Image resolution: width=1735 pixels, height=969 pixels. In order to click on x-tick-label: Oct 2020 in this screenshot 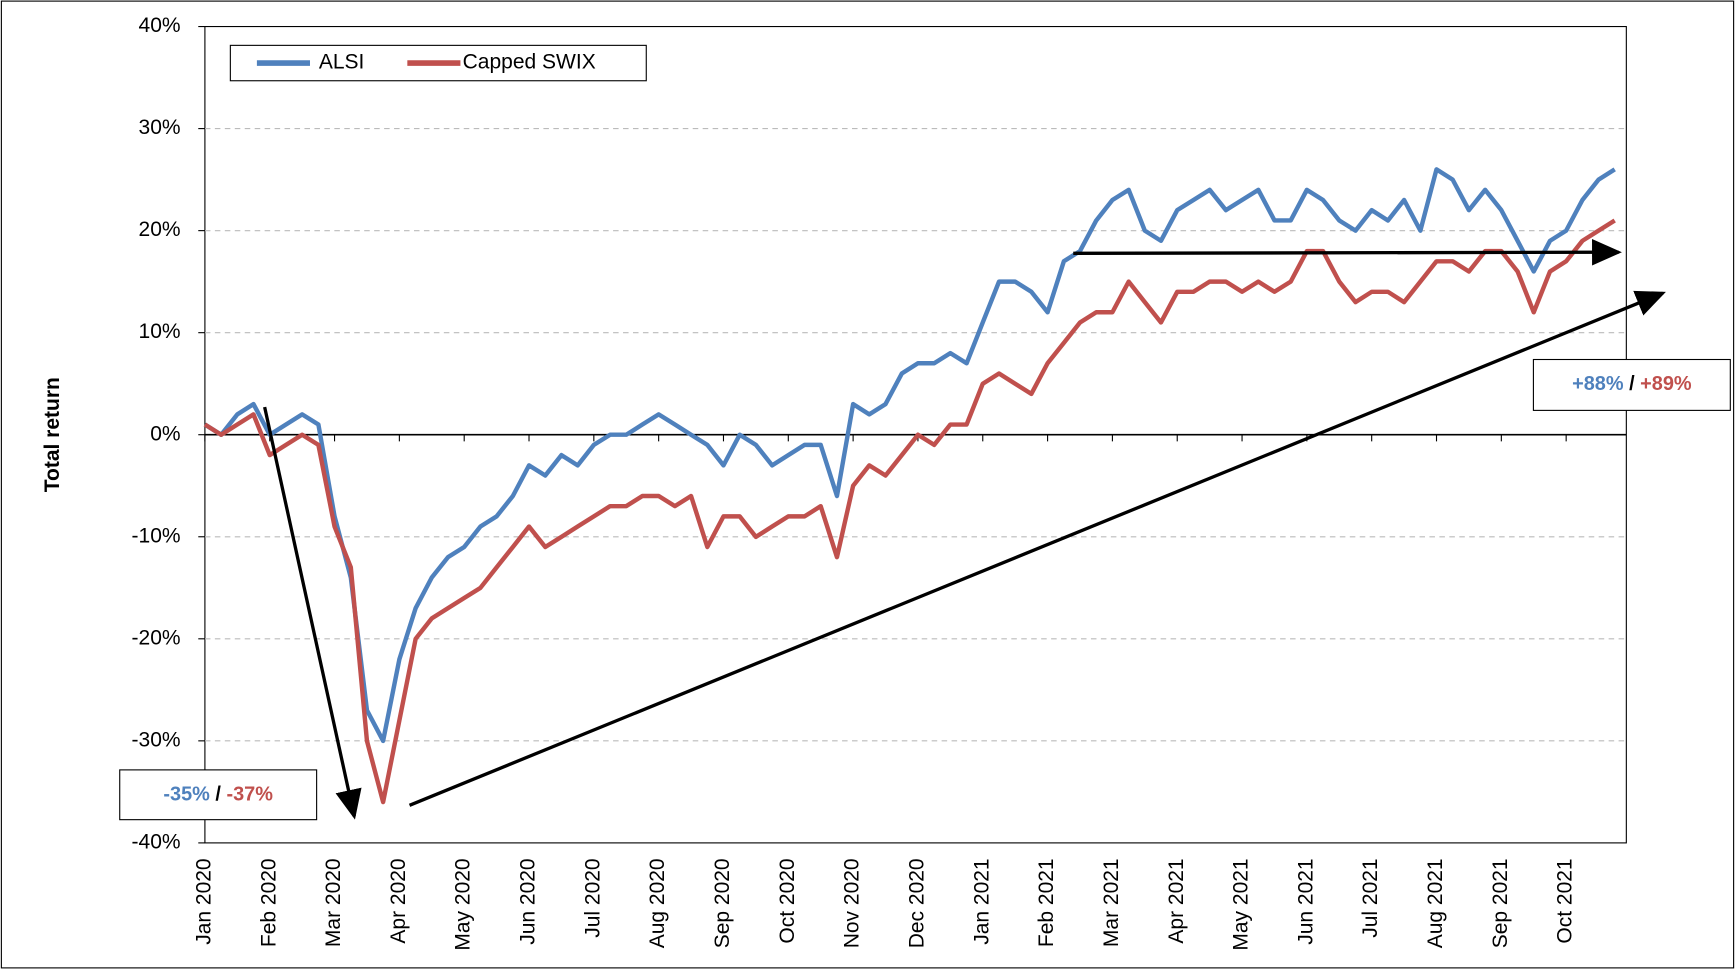, I will do `click(787, 900)`.